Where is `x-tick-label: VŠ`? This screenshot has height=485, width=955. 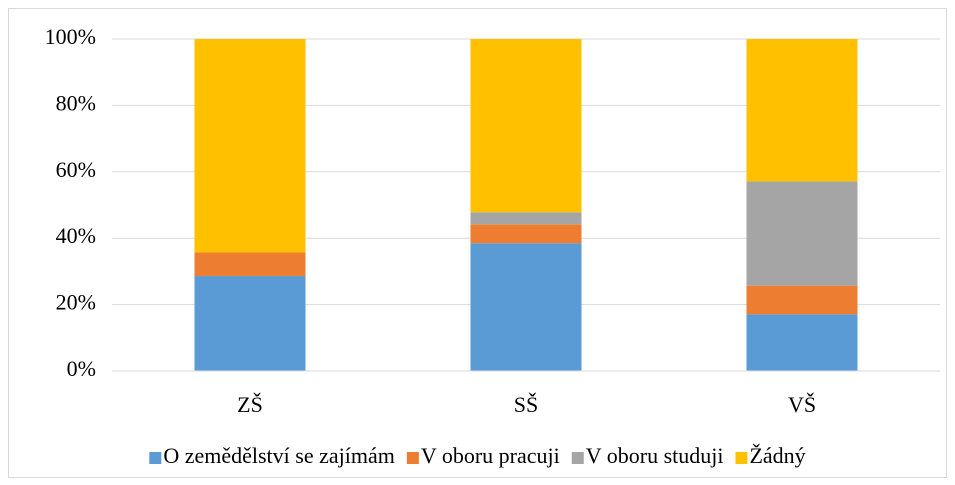 x-tick-label: VŠ is located at coordinates (802, 404).